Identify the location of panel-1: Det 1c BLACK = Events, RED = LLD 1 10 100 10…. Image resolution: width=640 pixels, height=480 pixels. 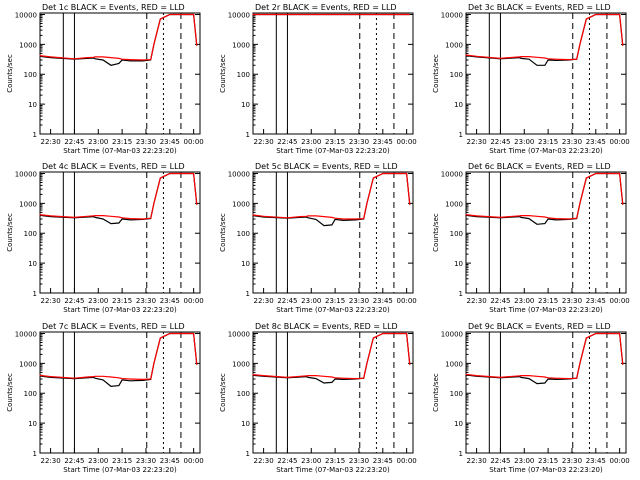
(105, 79).